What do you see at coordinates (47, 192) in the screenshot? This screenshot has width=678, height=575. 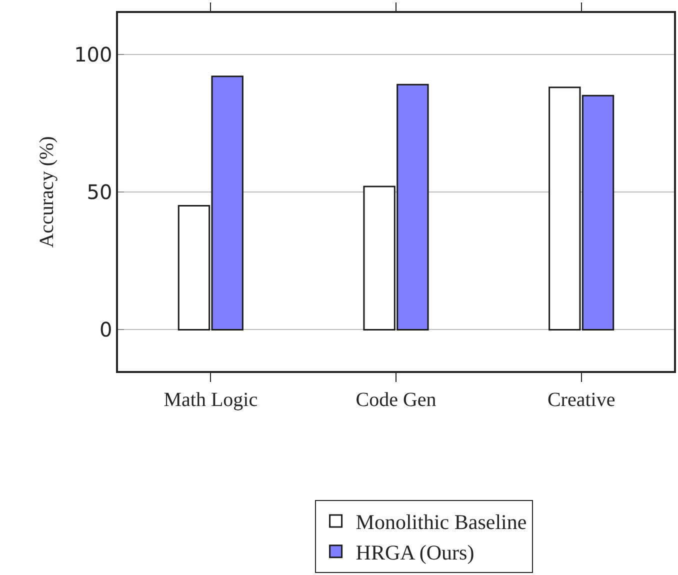 I see `y-axis-title: Accuracy (%)` at bounding box center [47, 192].